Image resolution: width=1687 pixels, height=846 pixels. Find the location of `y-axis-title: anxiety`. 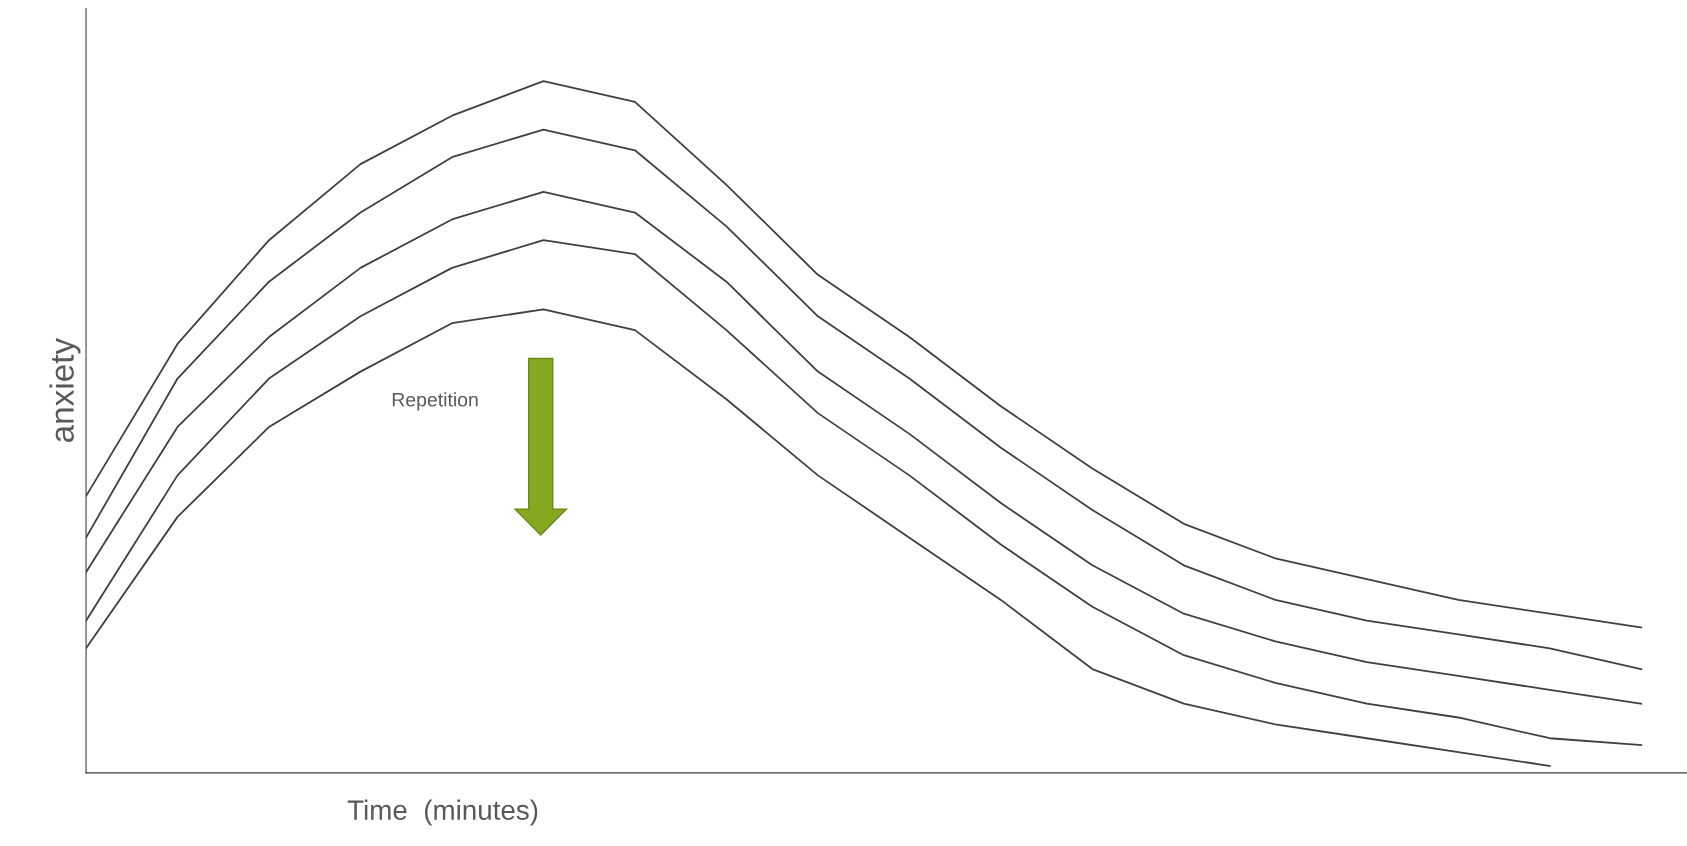

y-axis-title: anxiety is located at coordinates (65, 390).